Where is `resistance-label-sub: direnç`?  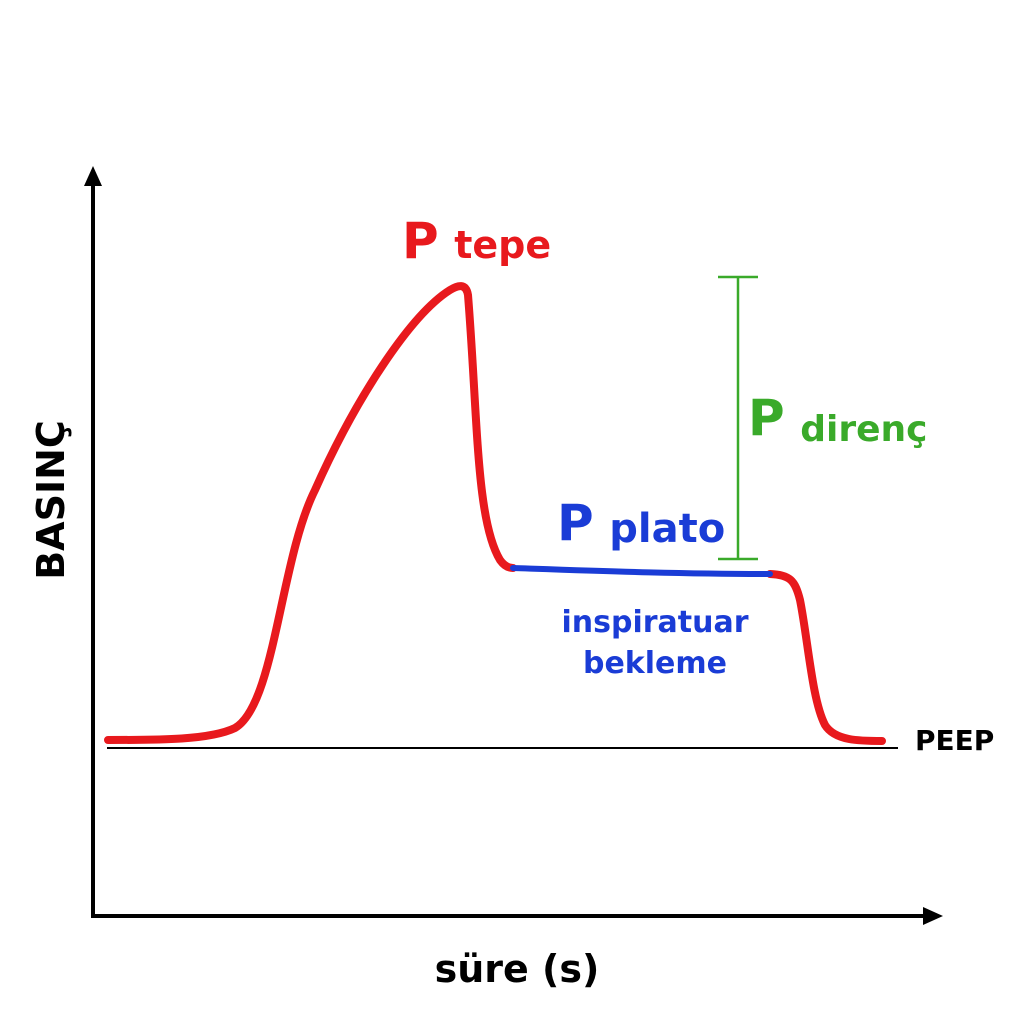
resistance-label-sub: direnç is located at coordinates (863, 429).